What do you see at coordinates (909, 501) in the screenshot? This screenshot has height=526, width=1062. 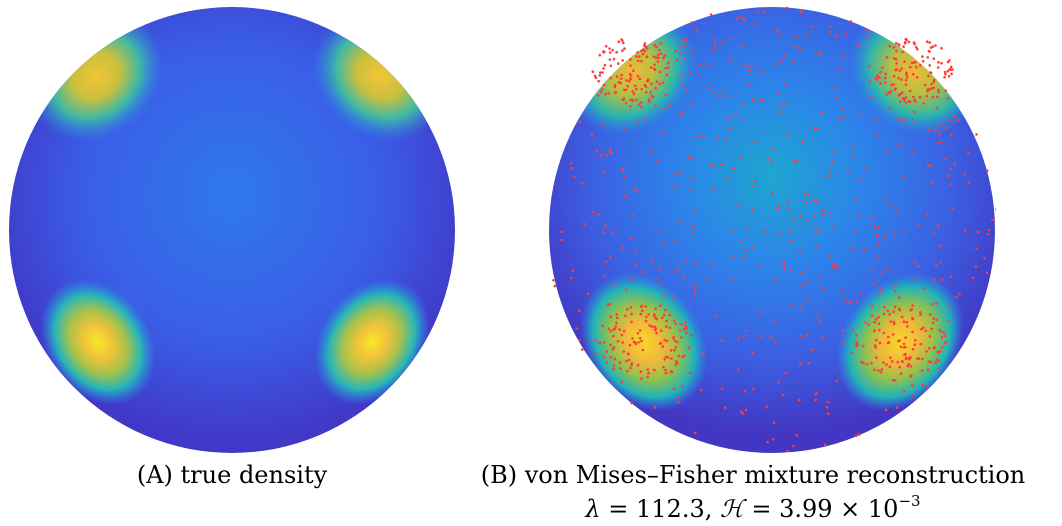 I see `h-exponent: −3` at bounding box center [909, 501].